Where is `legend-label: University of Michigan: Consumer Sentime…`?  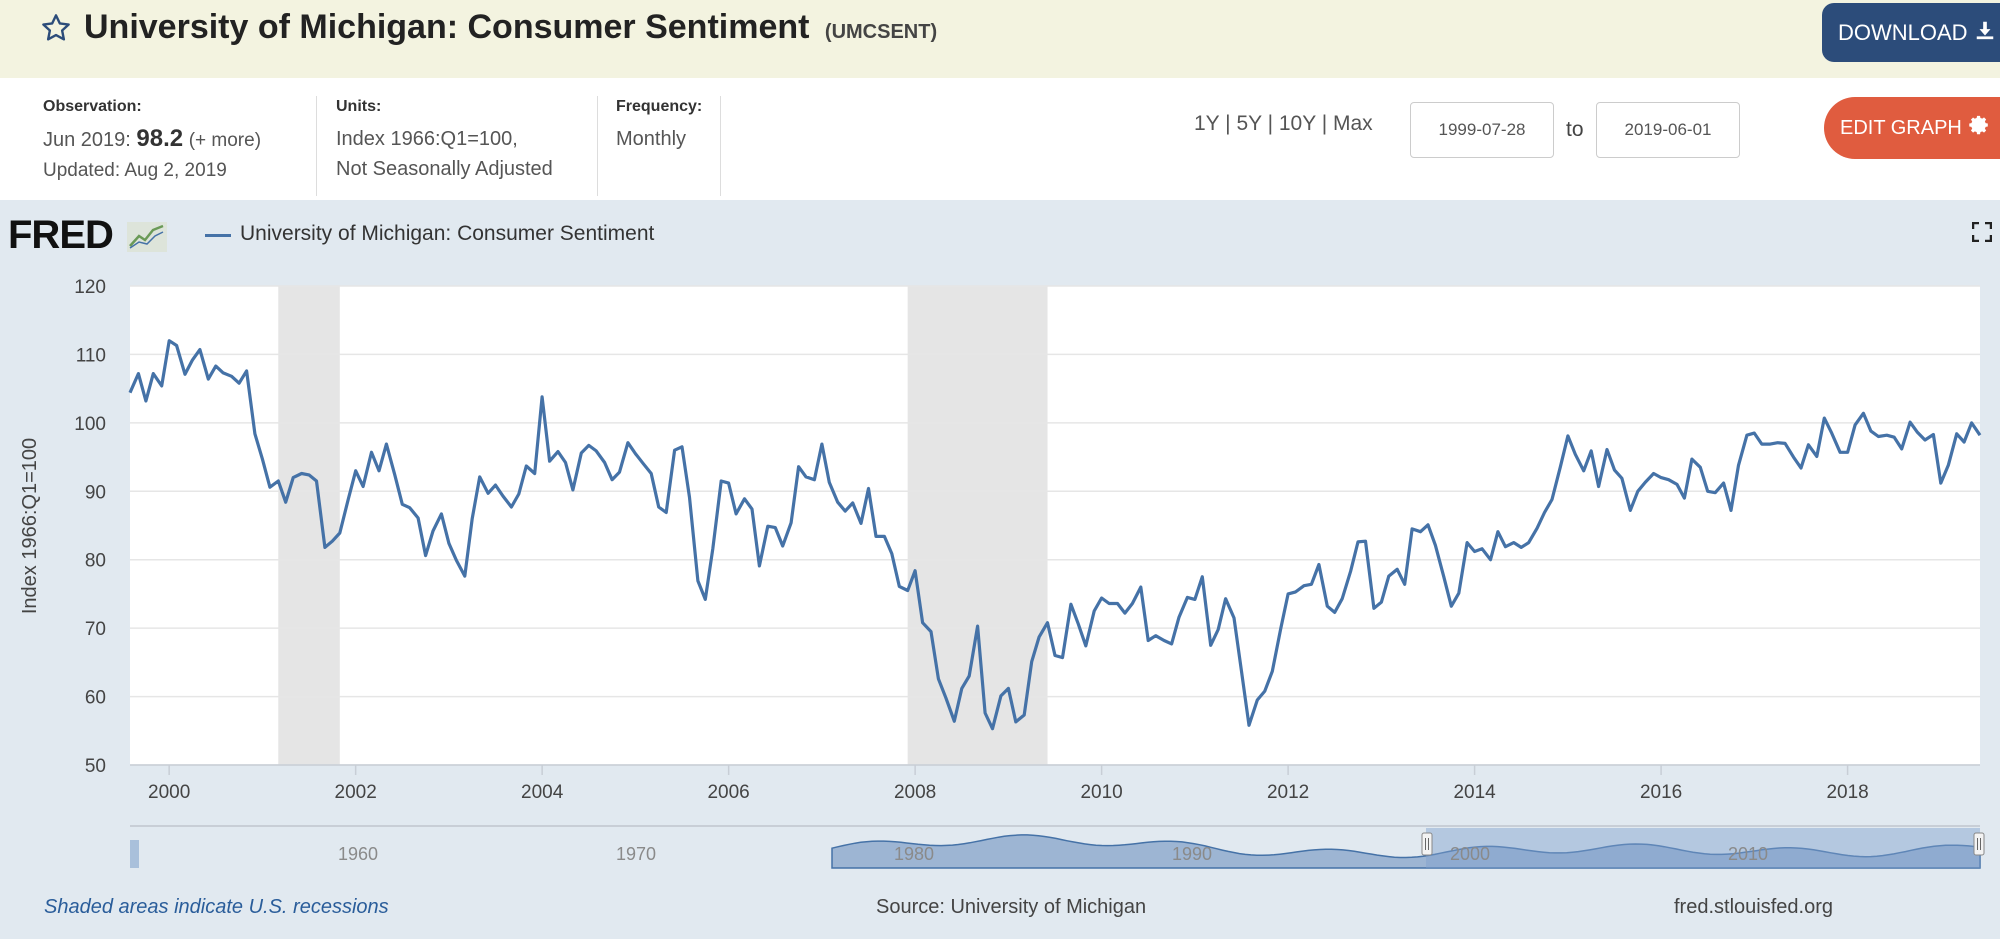 legend-label: University of Michigan: Consumer Sentime… is located at coordinates (447, 233).